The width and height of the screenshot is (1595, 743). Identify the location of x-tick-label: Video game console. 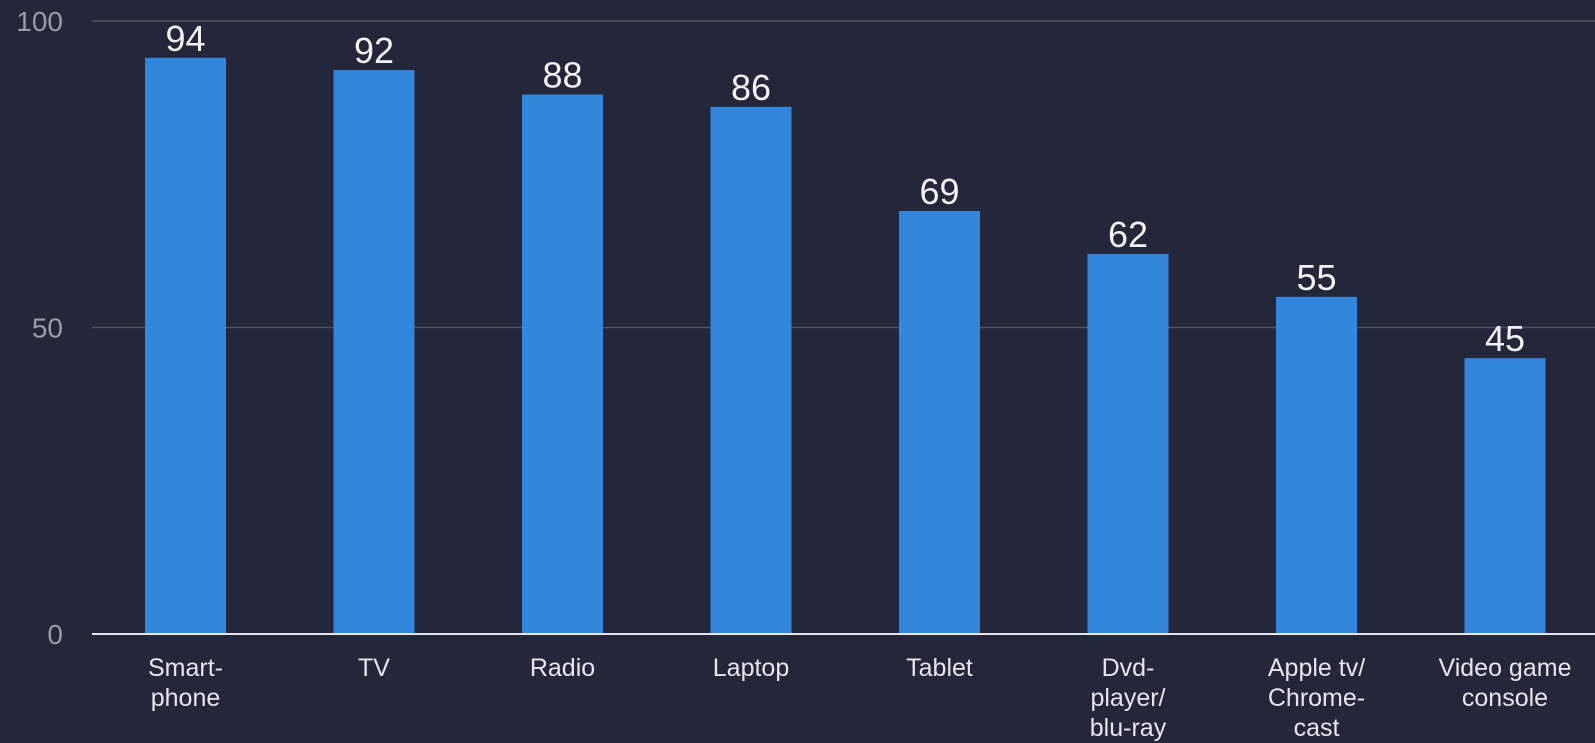
(1505, 683).